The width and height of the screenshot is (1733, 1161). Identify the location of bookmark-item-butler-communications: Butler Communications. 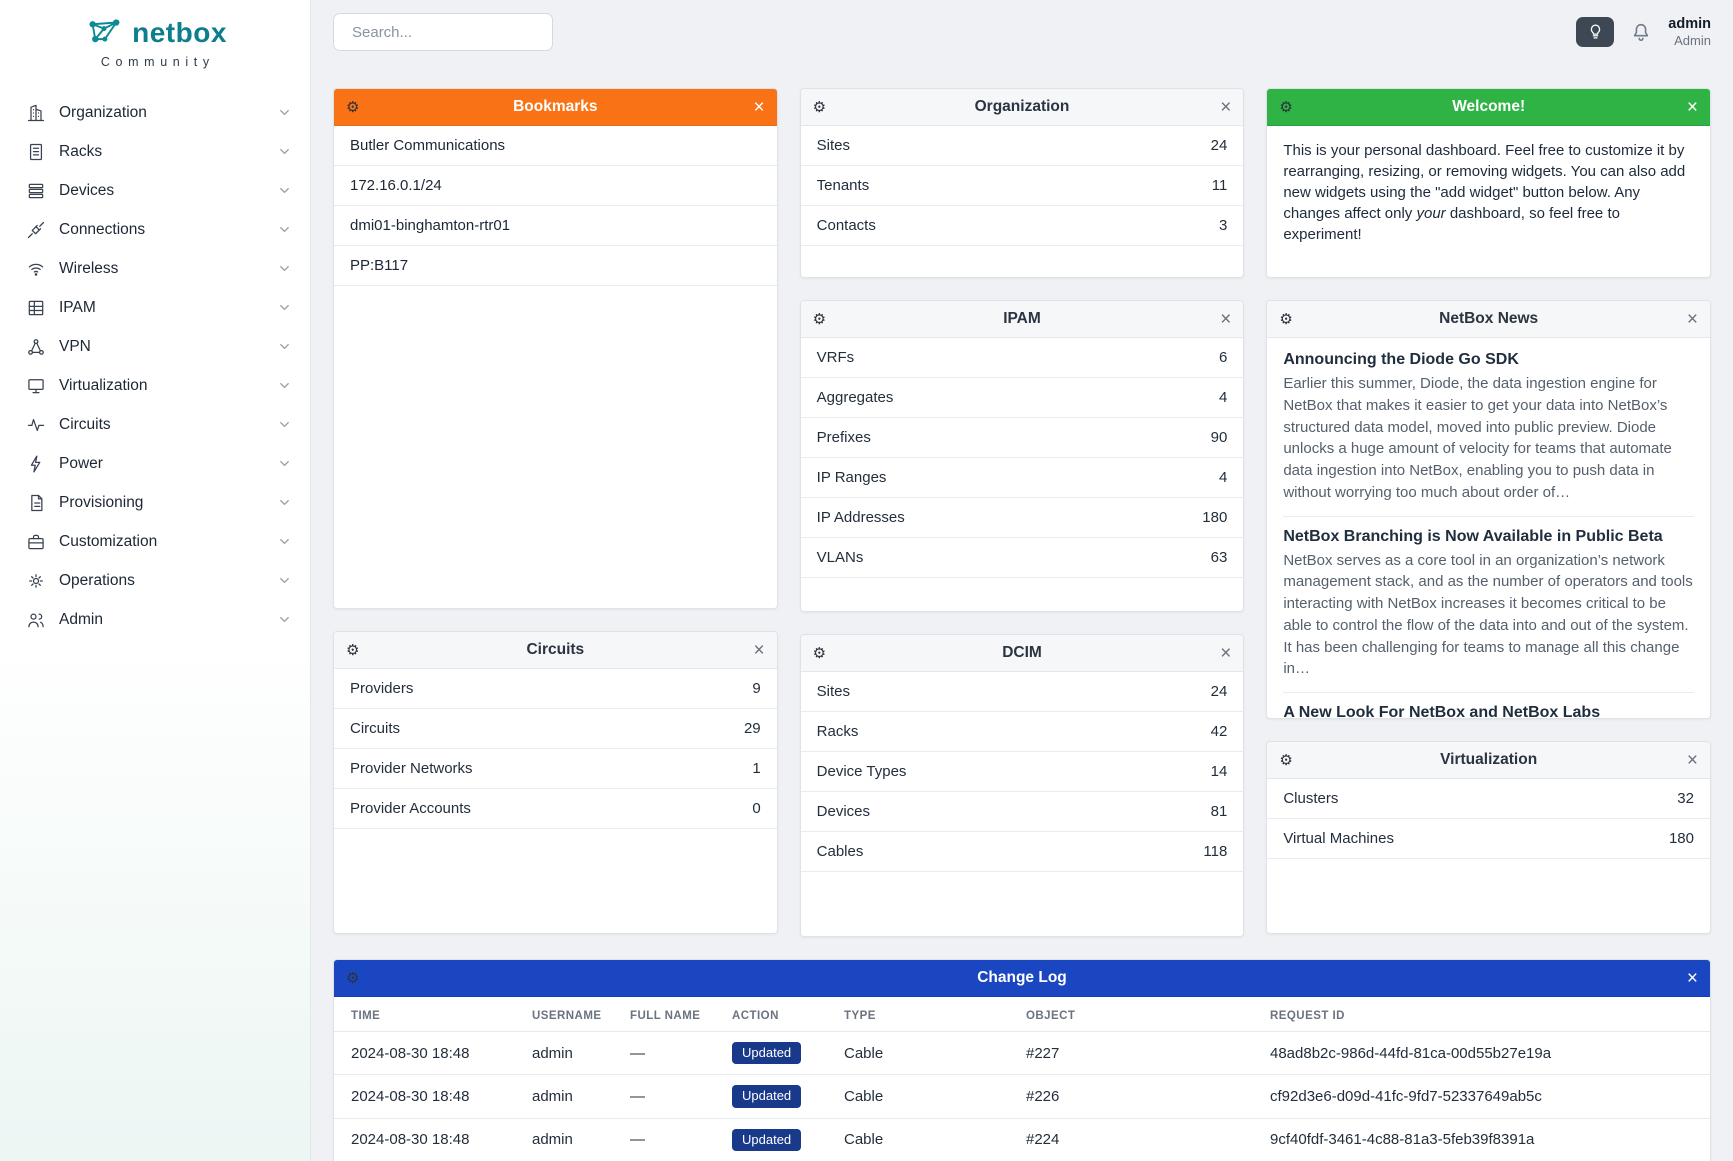
(555, 146).